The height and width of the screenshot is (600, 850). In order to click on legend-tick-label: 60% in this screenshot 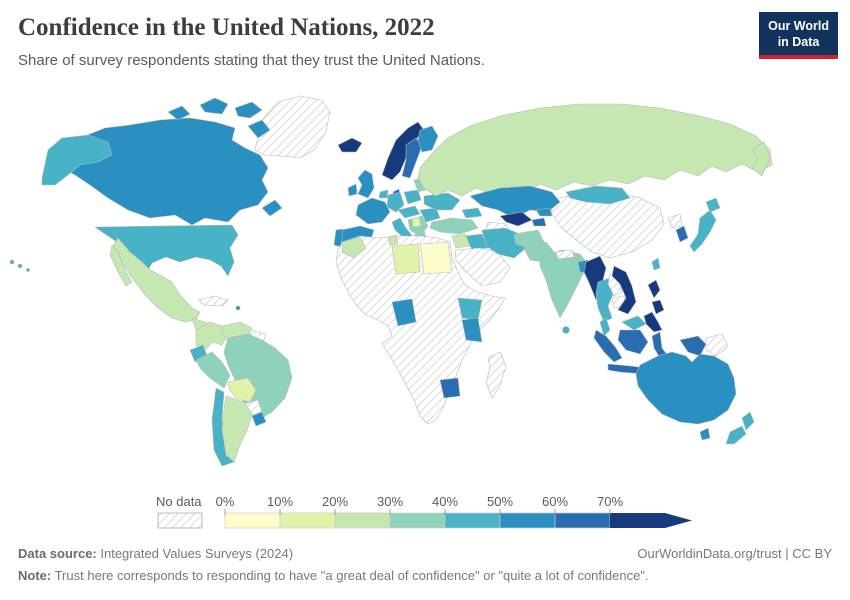, I will do `click(555, 501)`.